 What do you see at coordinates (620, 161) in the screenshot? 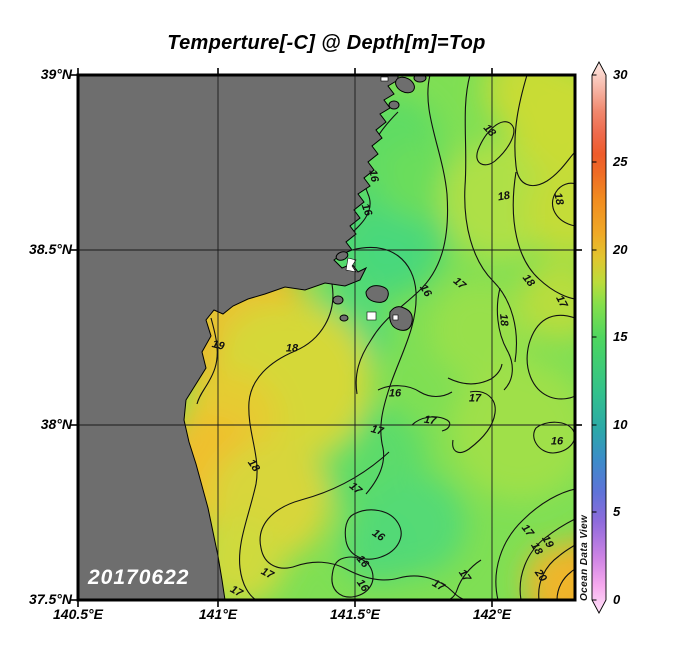
I see `colorbar-tick-label: 25` at bounding box center [620, 161].